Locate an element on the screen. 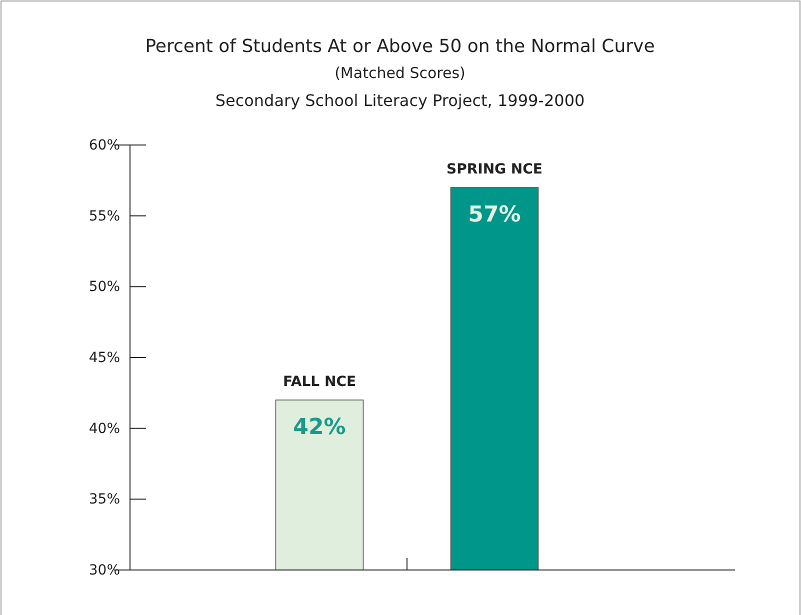 This screenshot has width=801, height=615. data-label: 42% is located at coordinates (319, 427).